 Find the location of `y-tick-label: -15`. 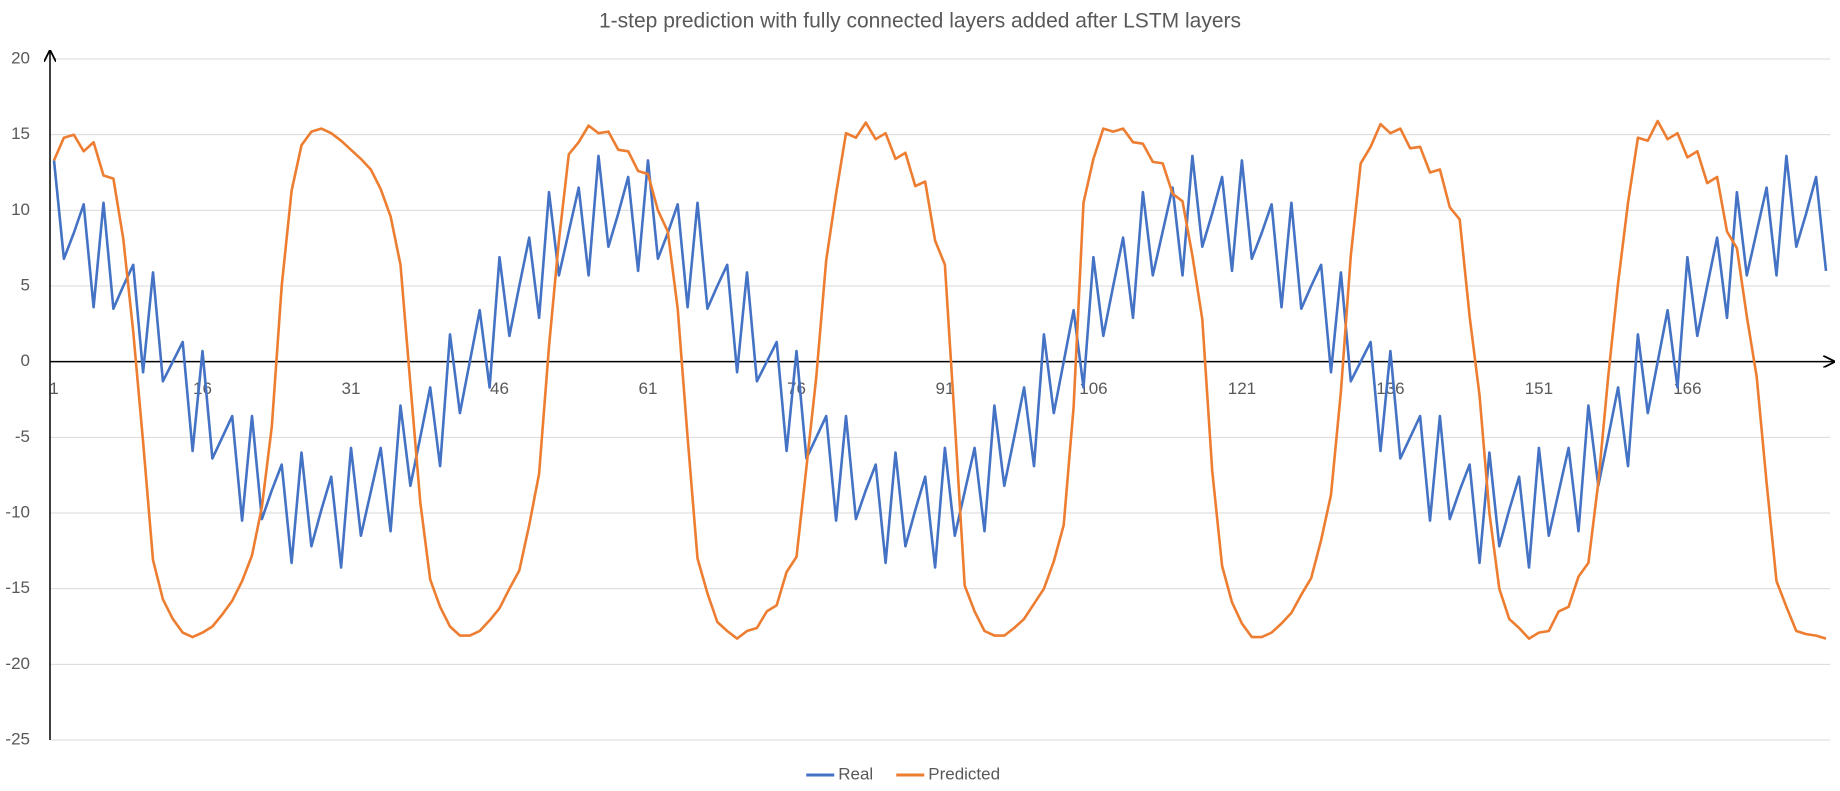

y-tick-label: -15 is located at coordinates (17, 587).